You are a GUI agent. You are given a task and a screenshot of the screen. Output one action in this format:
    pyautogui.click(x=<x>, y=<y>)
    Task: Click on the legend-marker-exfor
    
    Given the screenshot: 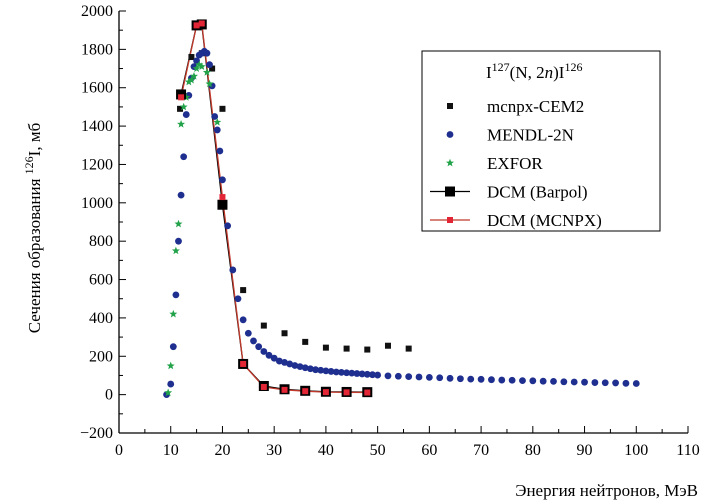 What is the action you would take?
    pyautogui.click(x=450, y=162)
    